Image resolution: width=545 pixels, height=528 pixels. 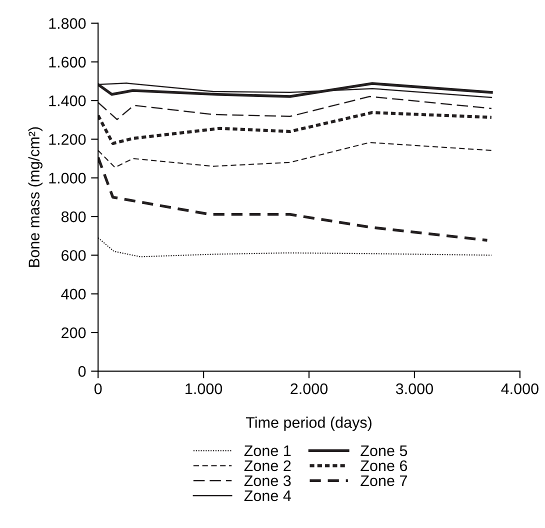 What do you see at coordinates (74, 332) in the screenshot?
I see `y-tick-label: 200` at bounding box center [74, 332].